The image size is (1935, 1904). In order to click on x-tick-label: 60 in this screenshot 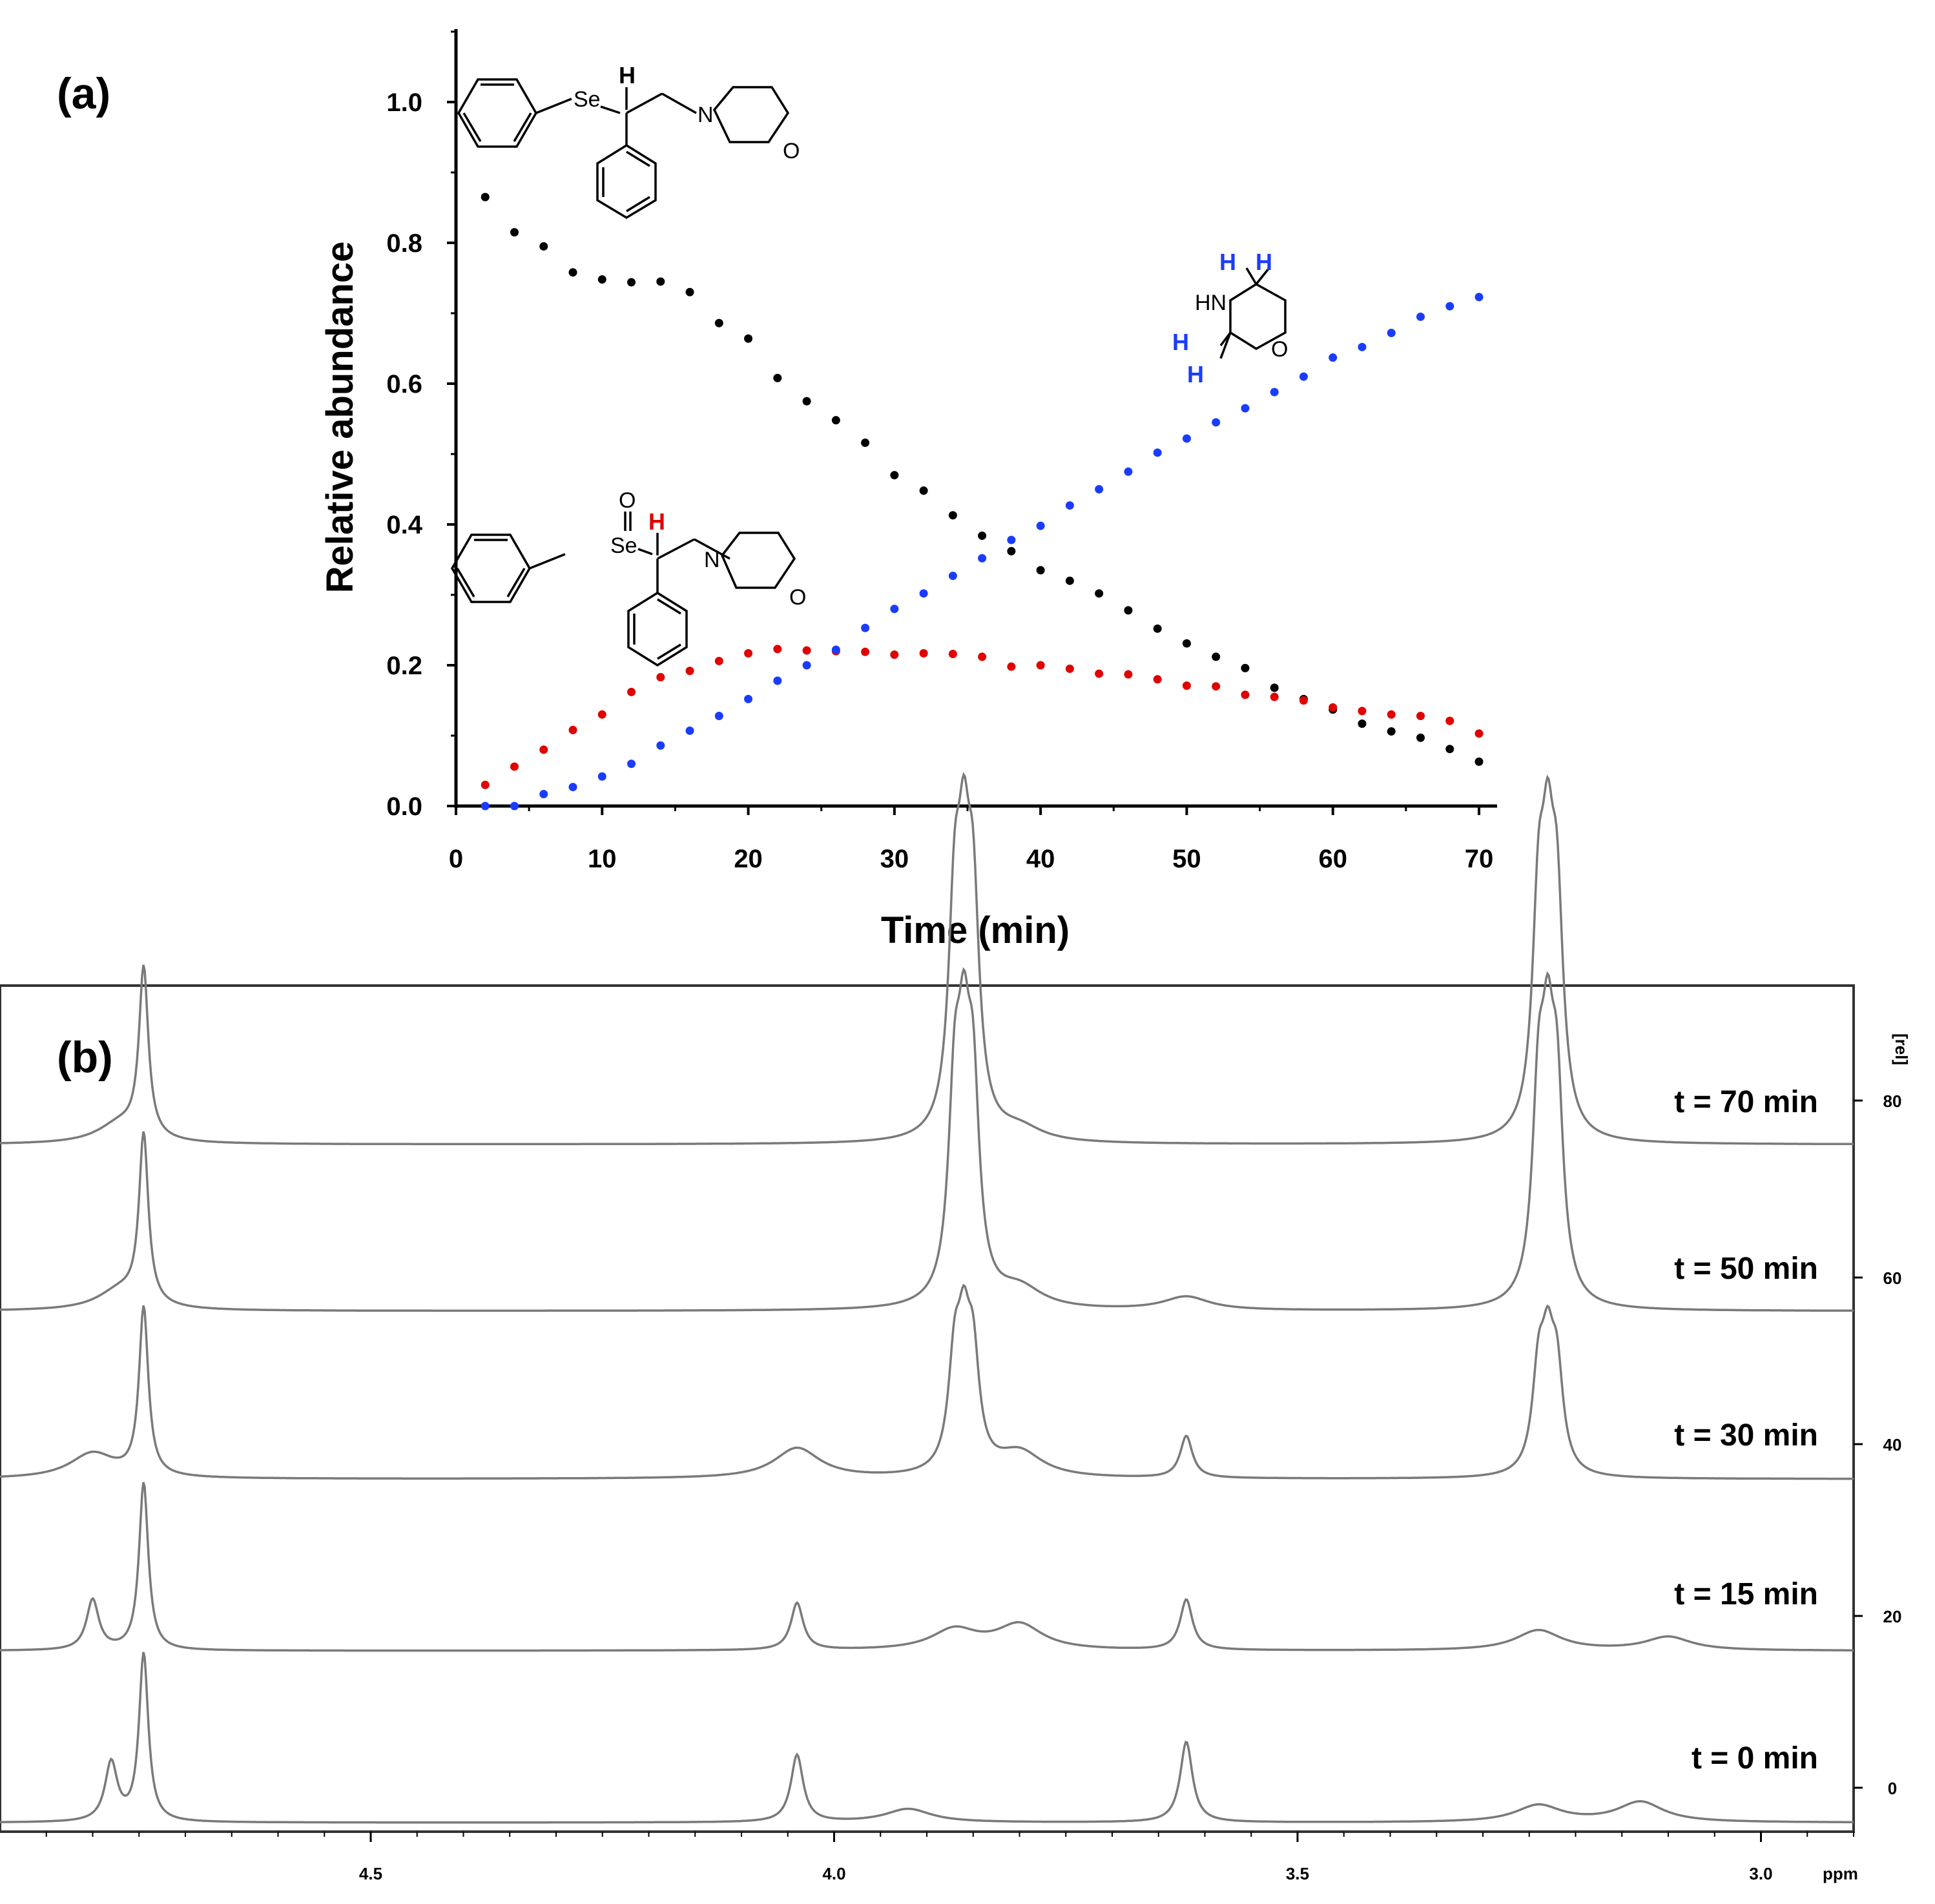, I will do `click(1332, 859)`.